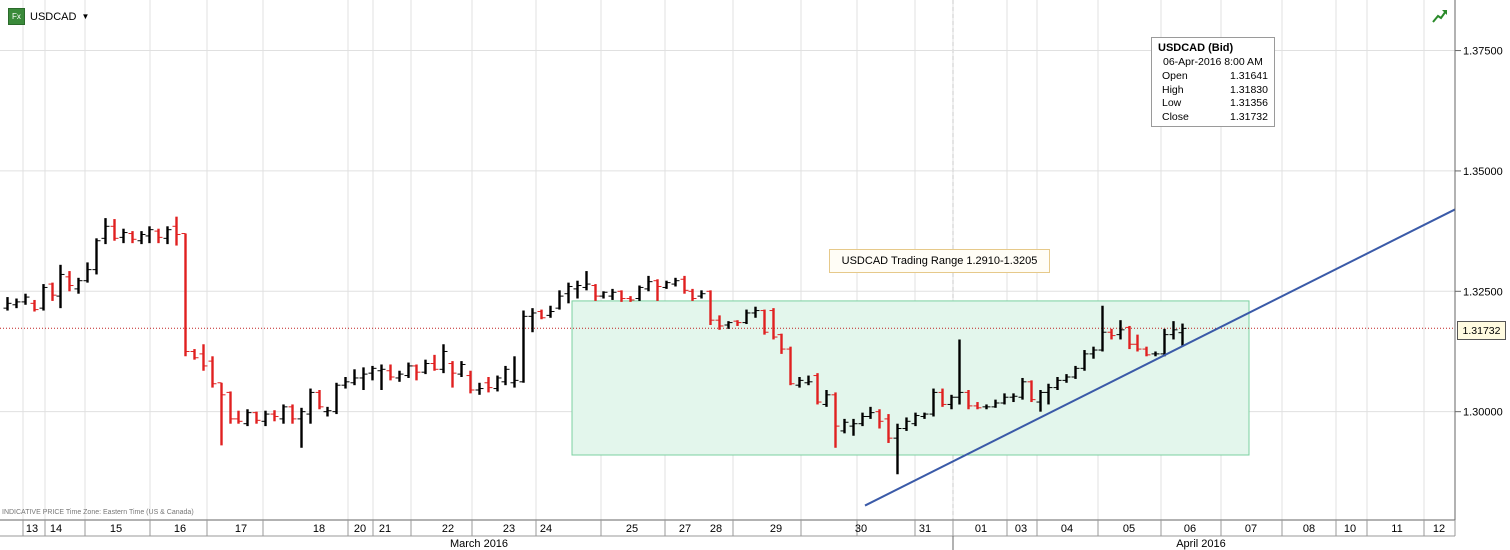 This screenshot has height=550, width=1510. I want to click on info-label: High, so click(1173, 90).